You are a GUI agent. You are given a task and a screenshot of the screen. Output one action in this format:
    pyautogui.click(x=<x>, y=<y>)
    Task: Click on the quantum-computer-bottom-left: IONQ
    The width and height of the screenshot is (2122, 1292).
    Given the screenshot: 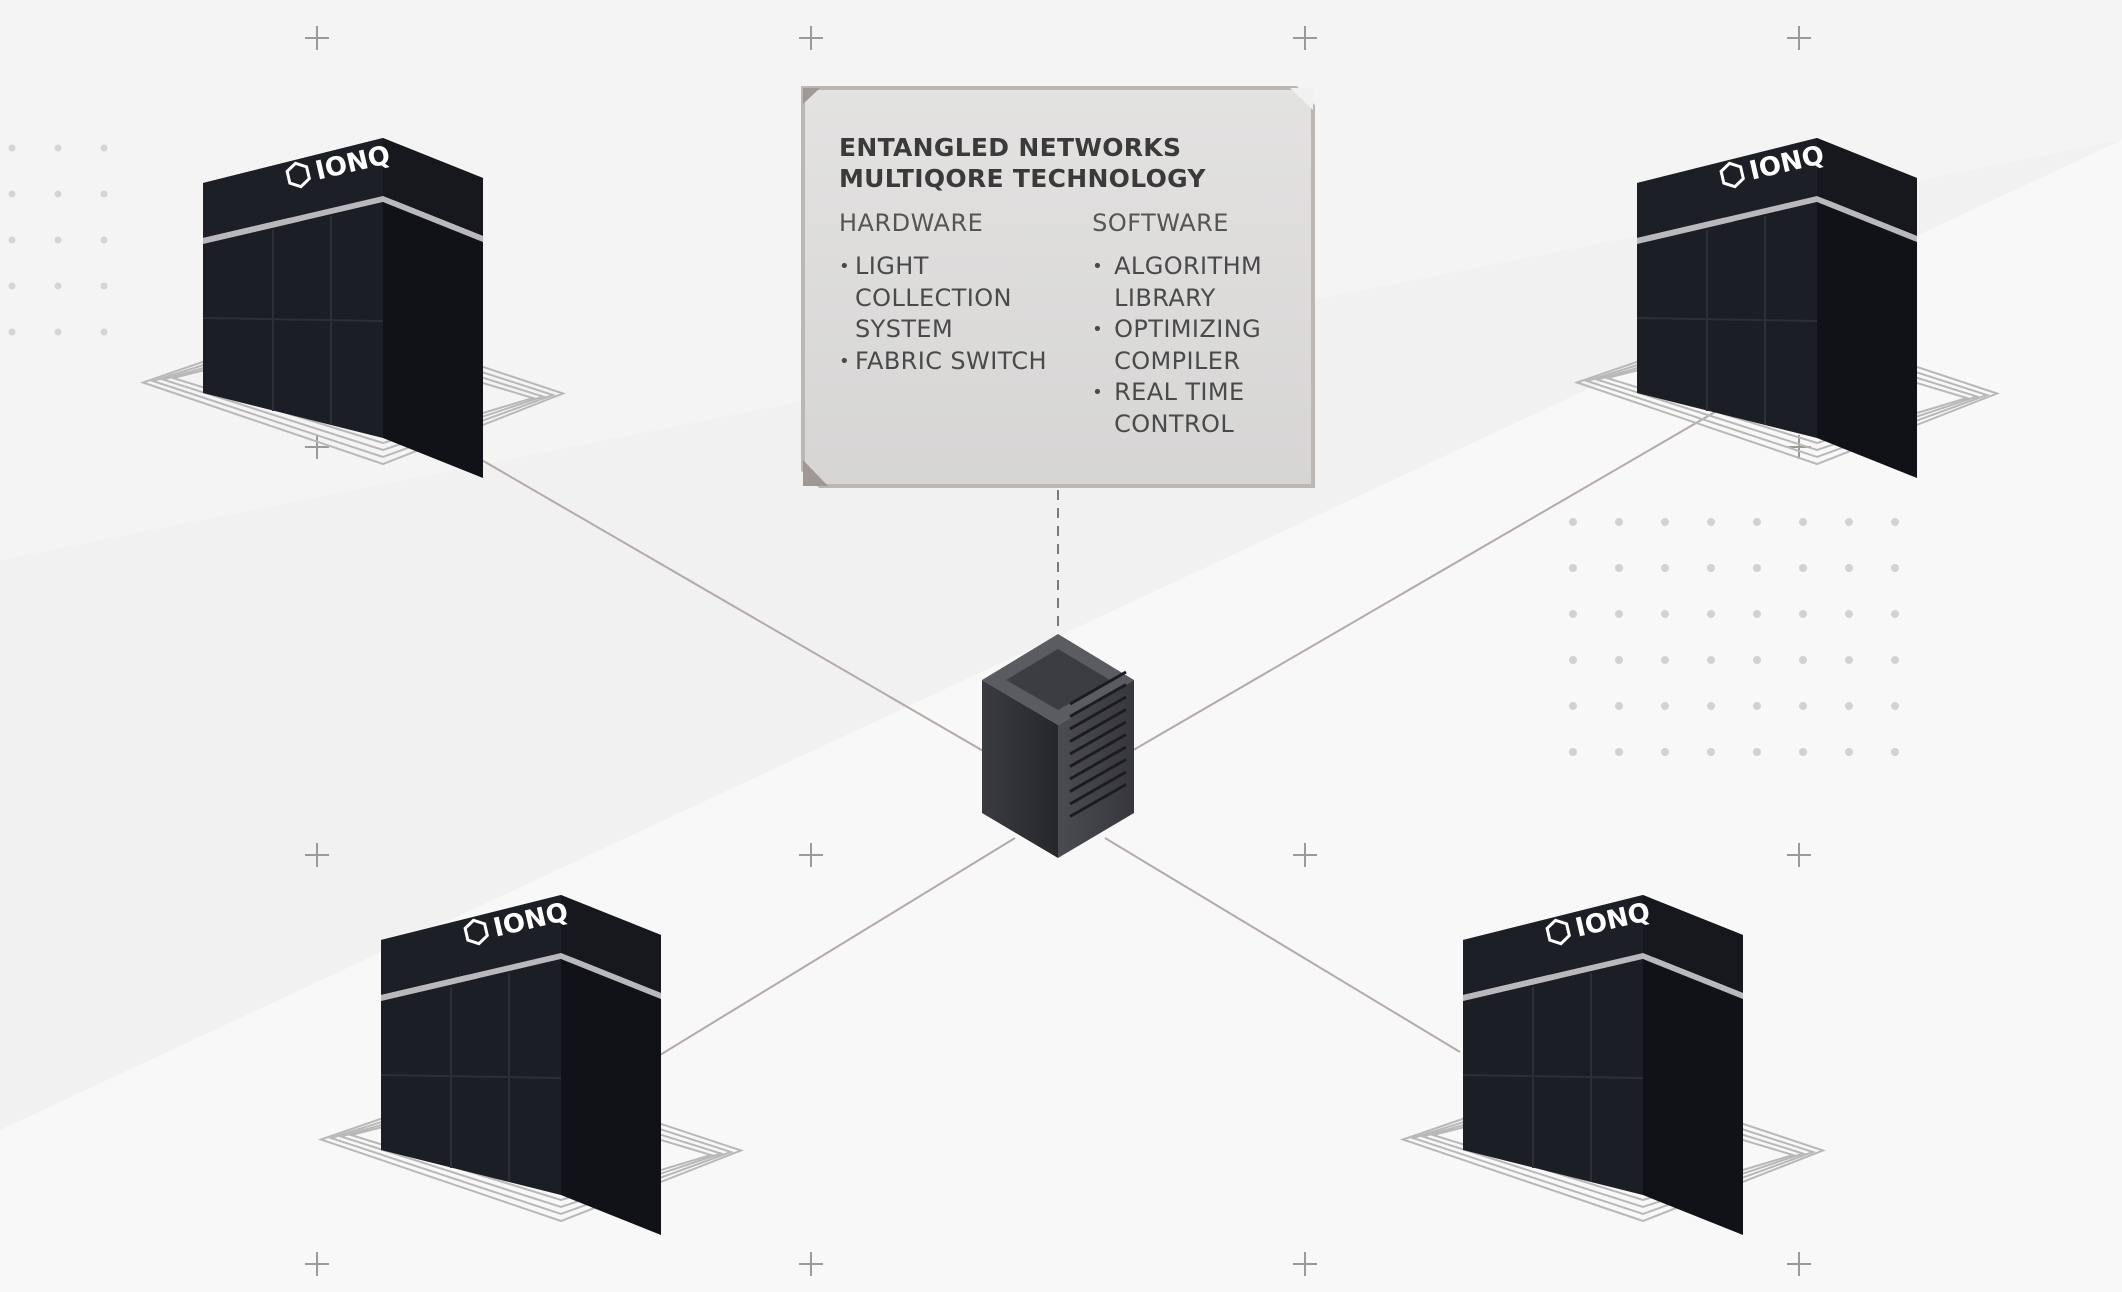 What is the action you would take?
    pyautogui.click(x=530, y=1065)
    